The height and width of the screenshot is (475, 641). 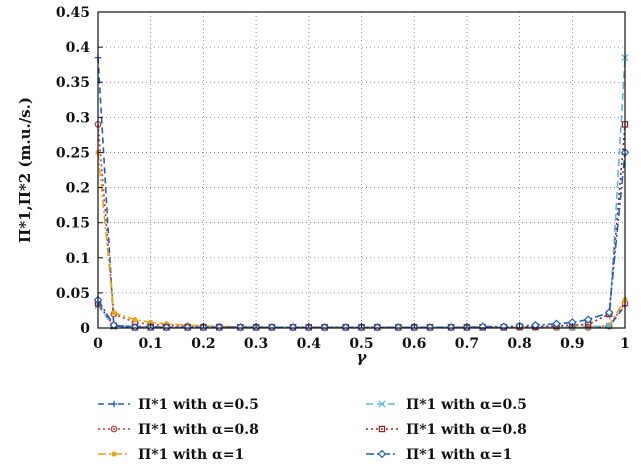 I want to click on x-tick-label: 0, so click(x=98, y=344).